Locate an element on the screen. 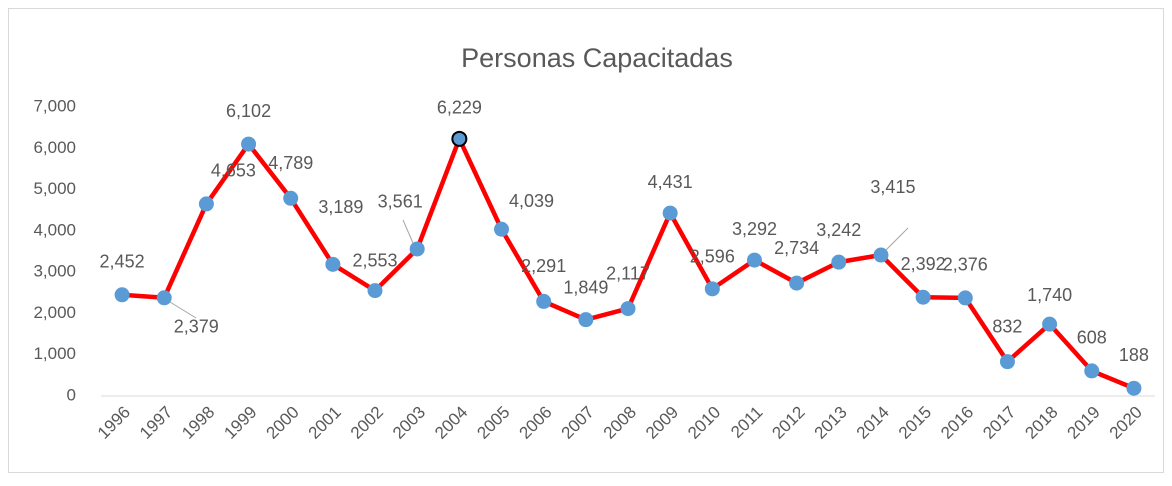  data-label: 2,291 is located at coordinates (543, 266).